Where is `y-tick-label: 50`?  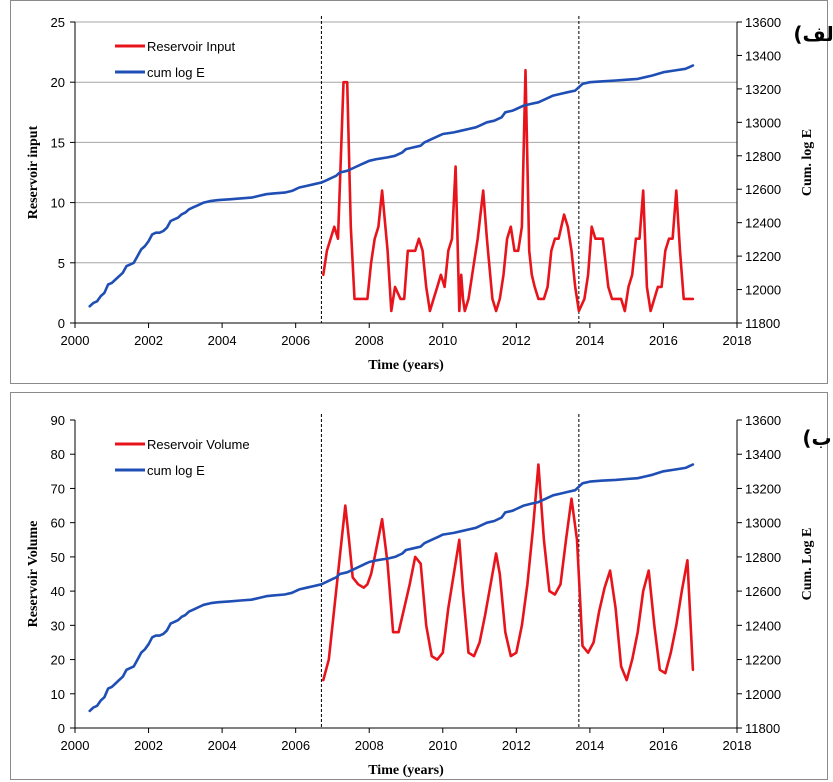
y-tick-label: 50 is located at coordinates (58, 557).